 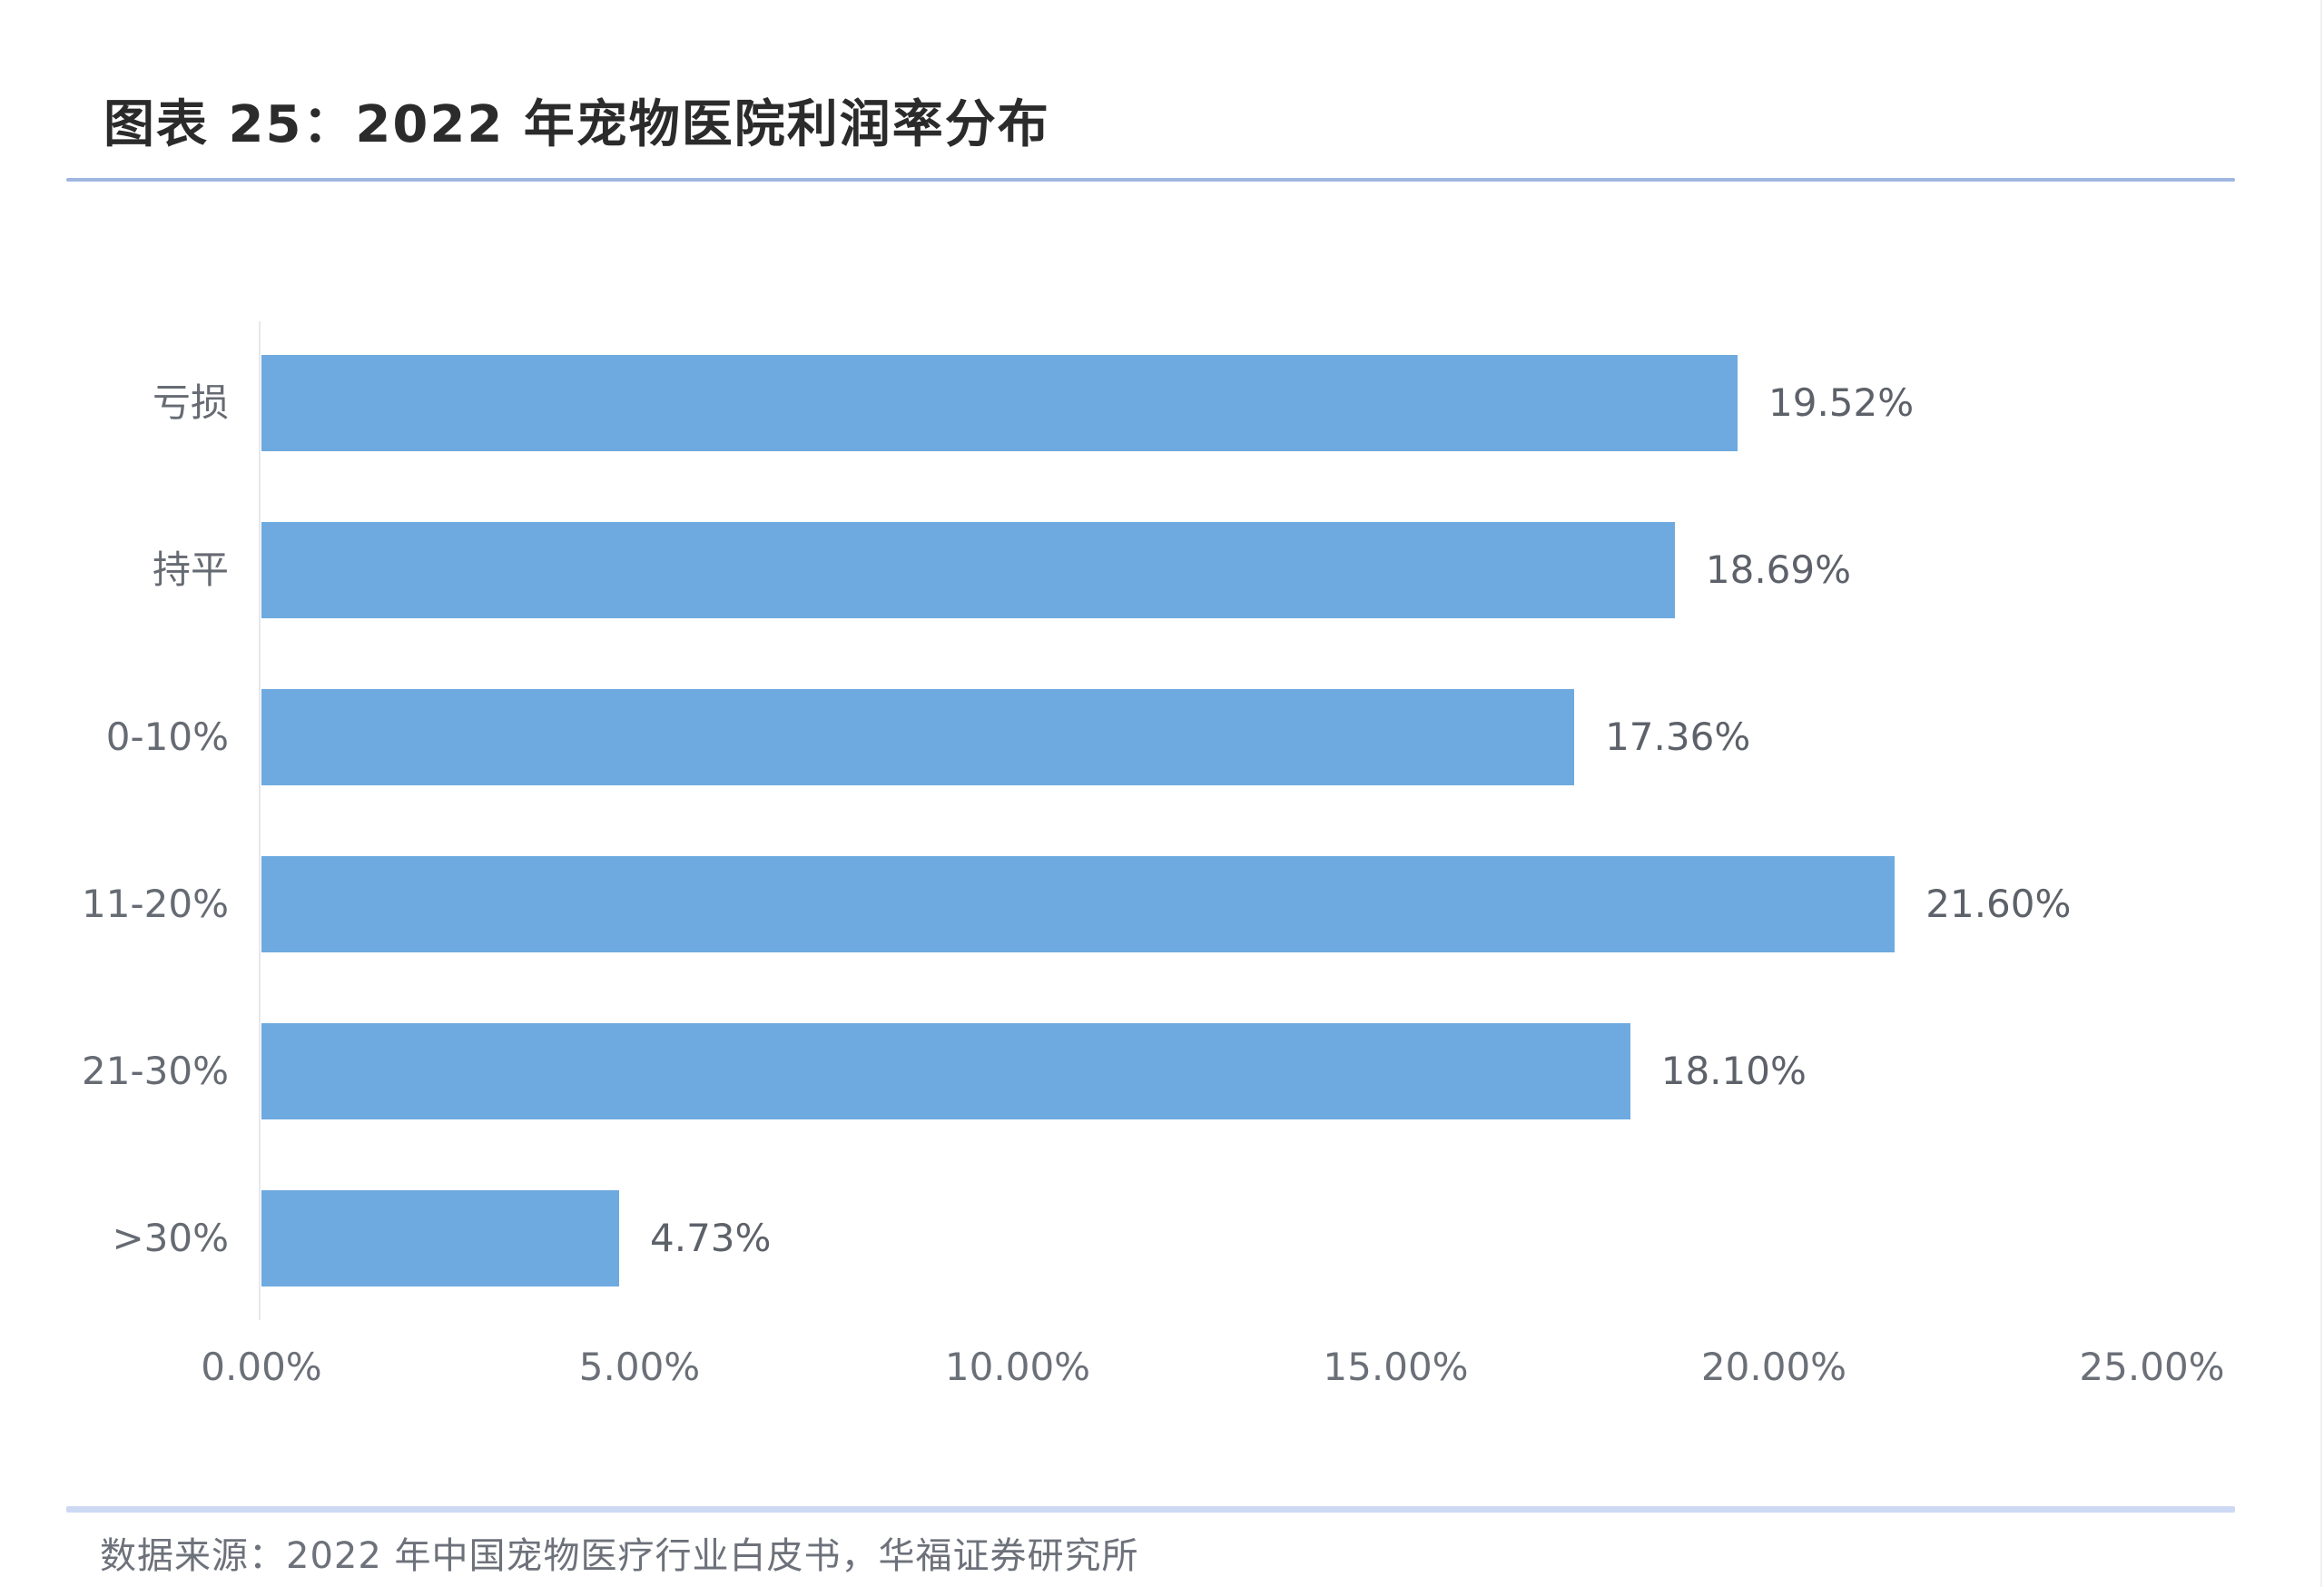 I want to click on value-label: 18.69%, so click(x=1778, y=570).